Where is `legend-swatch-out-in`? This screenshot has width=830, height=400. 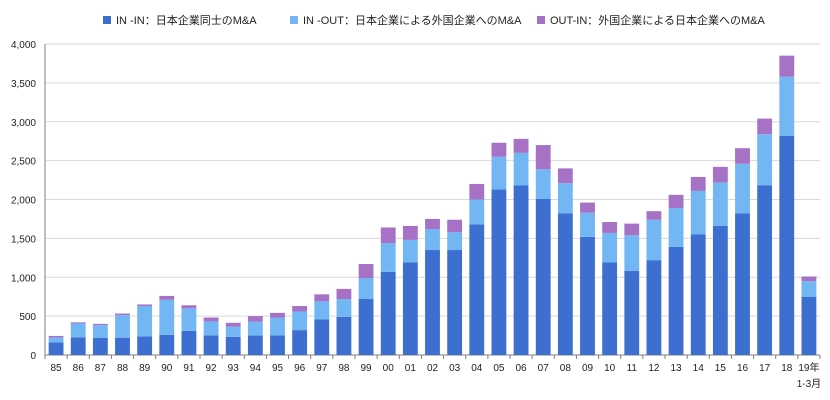
legend-swatch-out-in is located at coordinates (541, 20).